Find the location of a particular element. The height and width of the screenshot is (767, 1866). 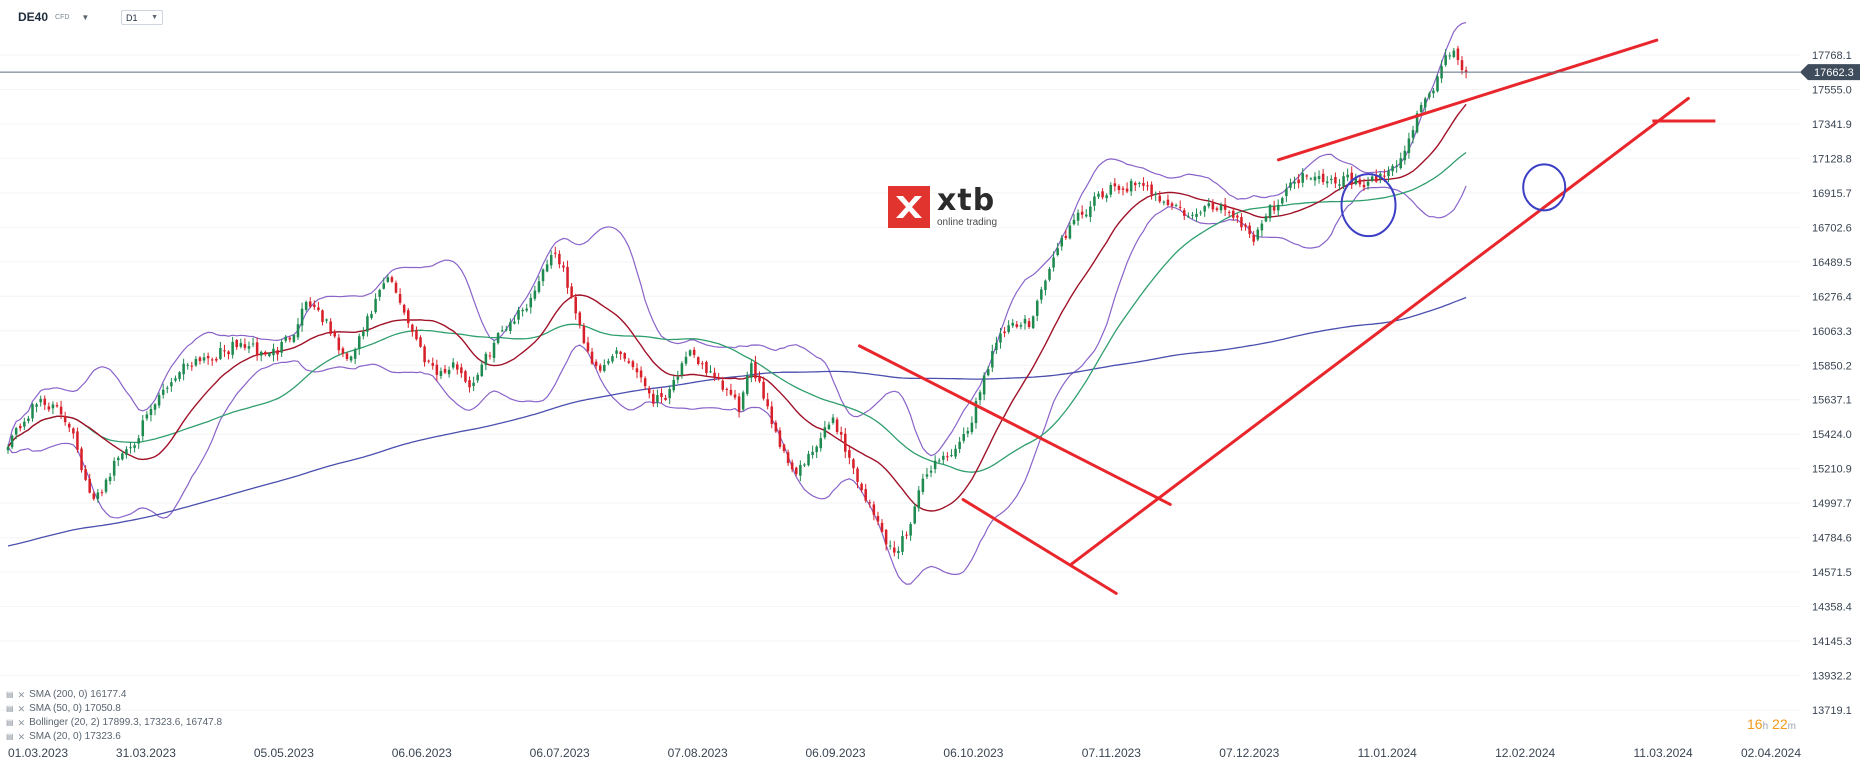

price-tick-label: 14145.3 is located at coordinates (1832, 642).